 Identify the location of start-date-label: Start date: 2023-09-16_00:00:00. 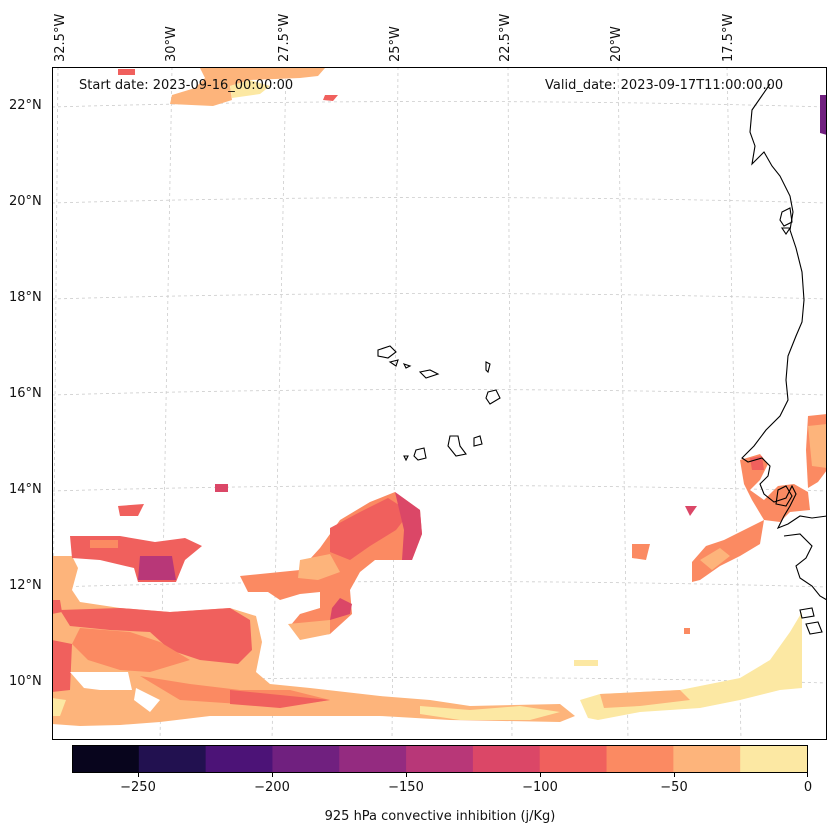
(186, 85).